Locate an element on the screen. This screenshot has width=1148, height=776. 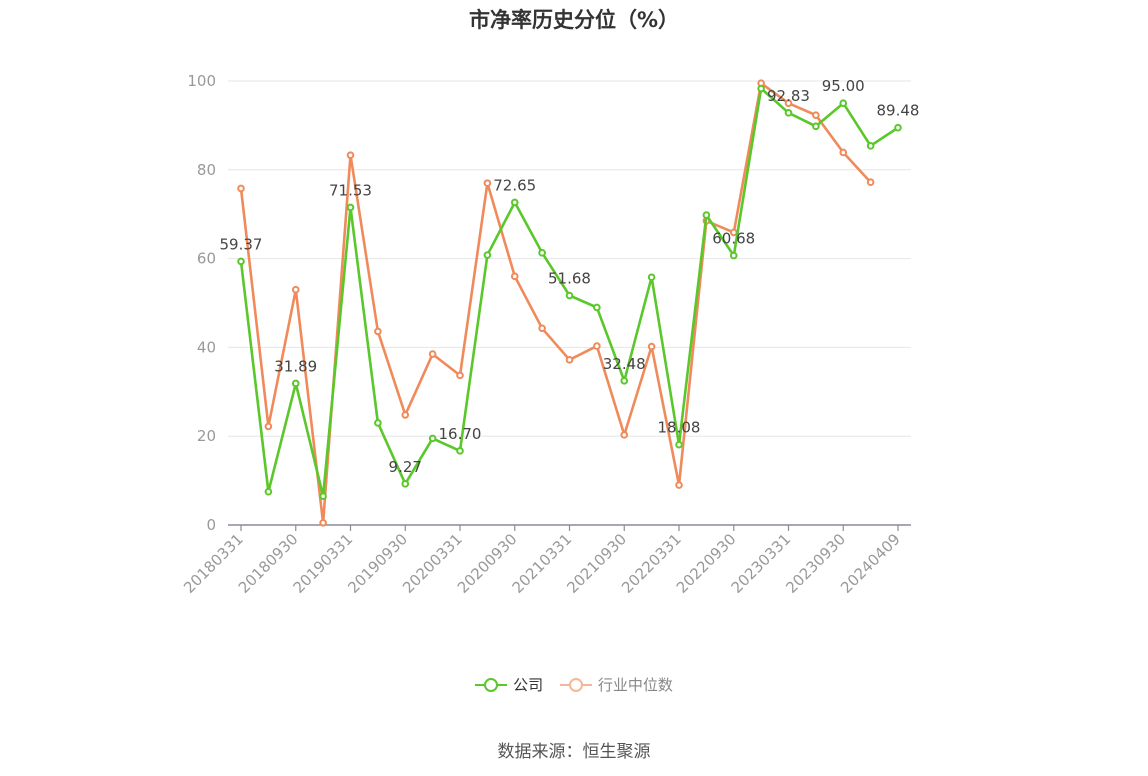
legend-industry-marker-icon is located at coordinates (575, 684).